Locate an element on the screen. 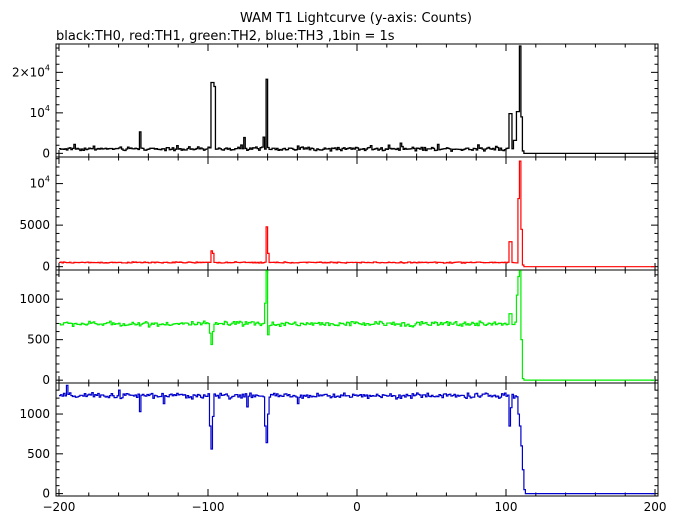 This screenshot has width=676, height=515. y-tick-label: 5000 is located at coordinates (34, 225).